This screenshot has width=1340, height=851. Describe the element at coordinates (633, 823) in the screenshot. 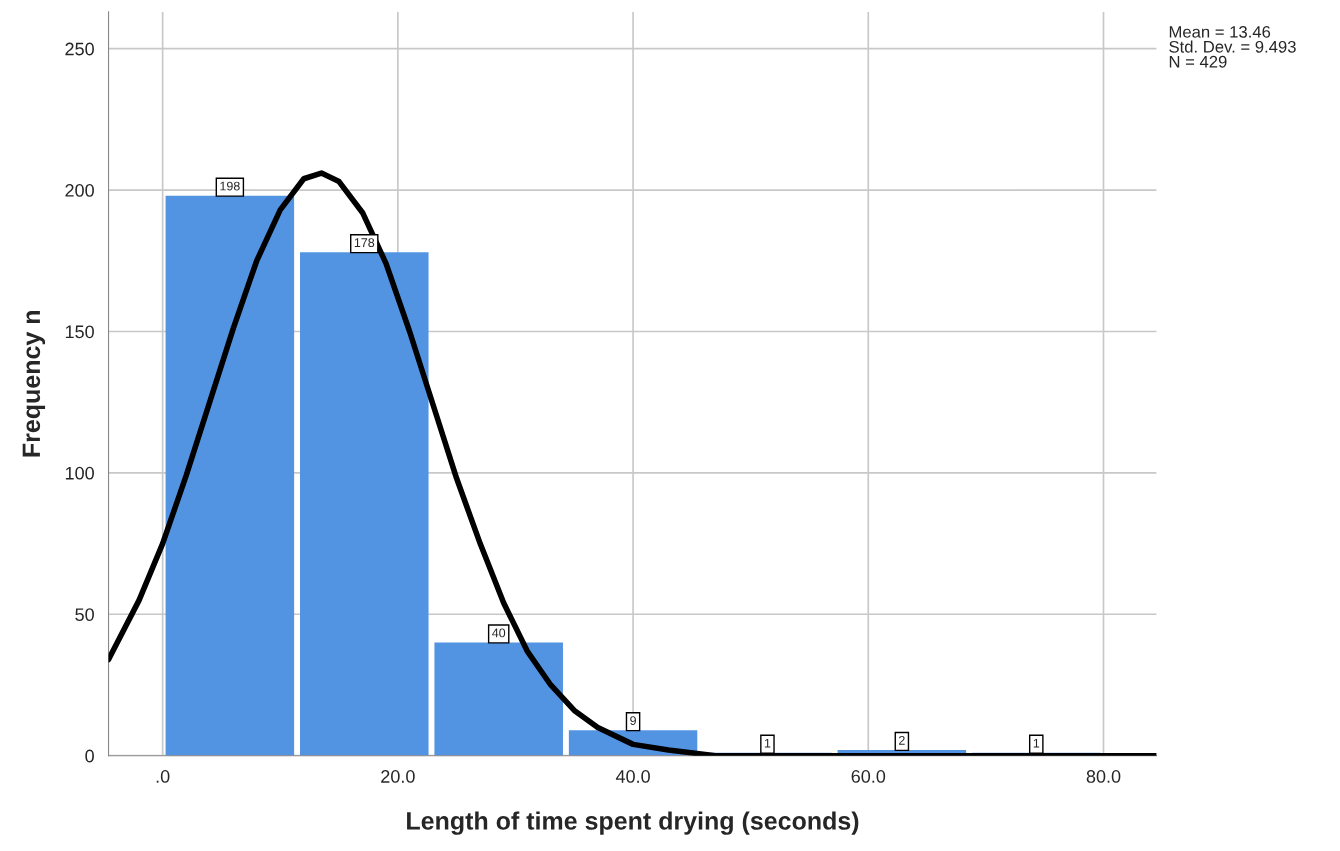

I see `x-axis-title: Length of time spent drying (seconds)` at that location.